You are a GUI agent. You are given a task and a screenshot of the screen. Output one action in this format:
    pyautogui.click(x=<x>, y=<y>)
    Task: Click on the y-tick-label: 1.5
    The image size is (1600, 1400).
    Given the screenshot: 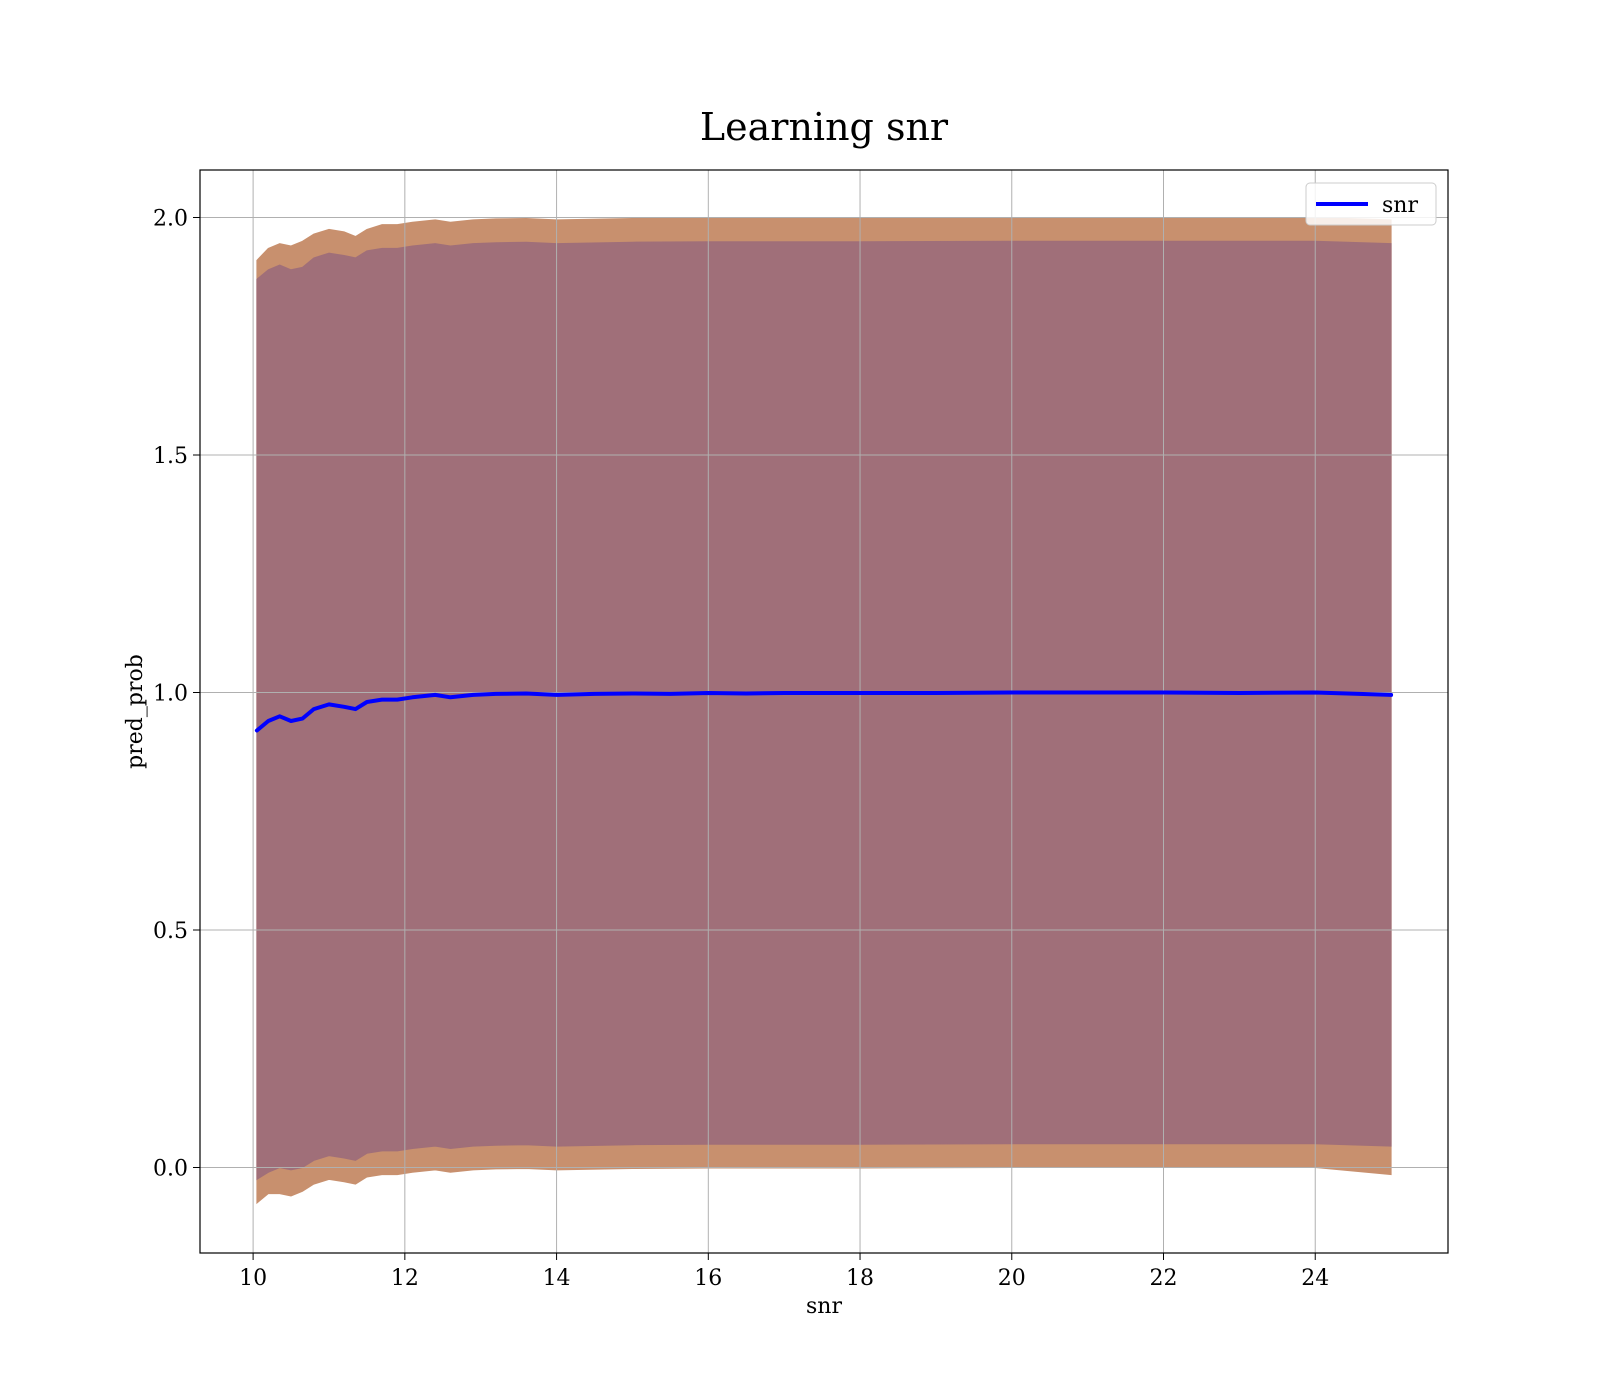 What is the action you would take?
    pyautogui.click(x=170, y=456)
    